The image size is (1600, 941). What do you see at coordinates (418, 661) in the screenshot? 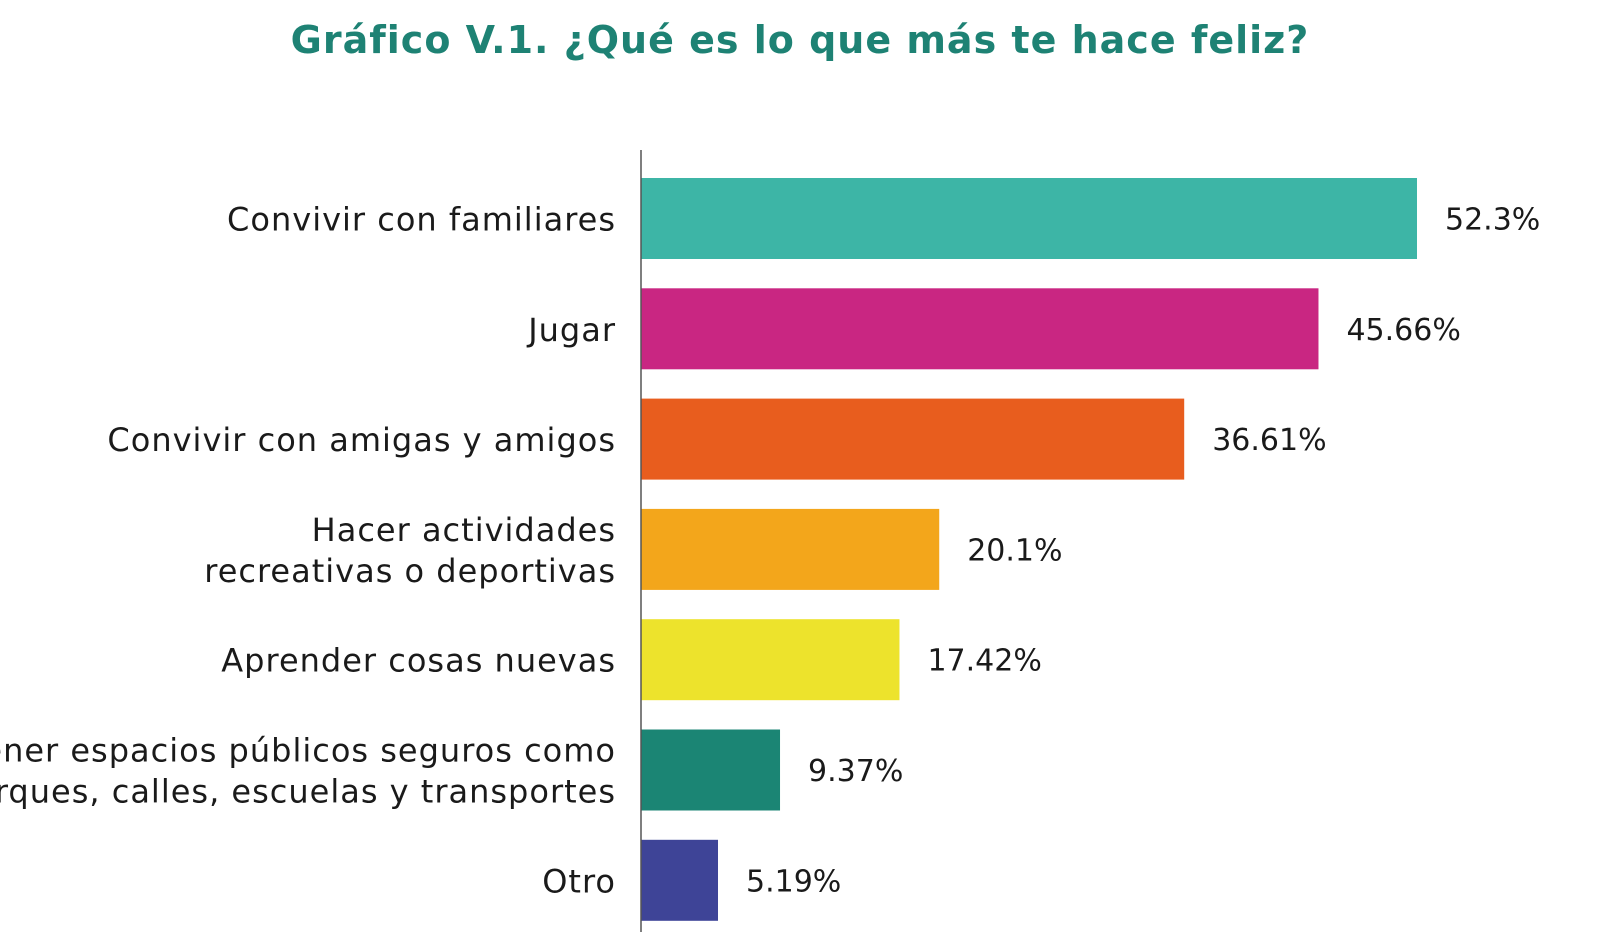
I see `category-label-5: Aprender cosas nuevas` at bounding box center [418, 661].